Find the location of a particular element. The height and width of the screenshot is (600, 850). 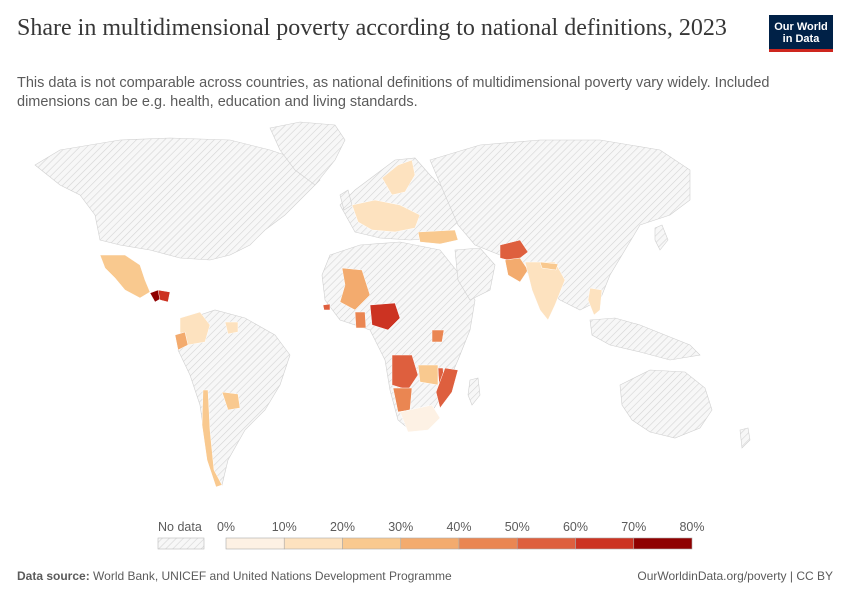

legend-tick-label: 80% is located at coordinates (691, 527).